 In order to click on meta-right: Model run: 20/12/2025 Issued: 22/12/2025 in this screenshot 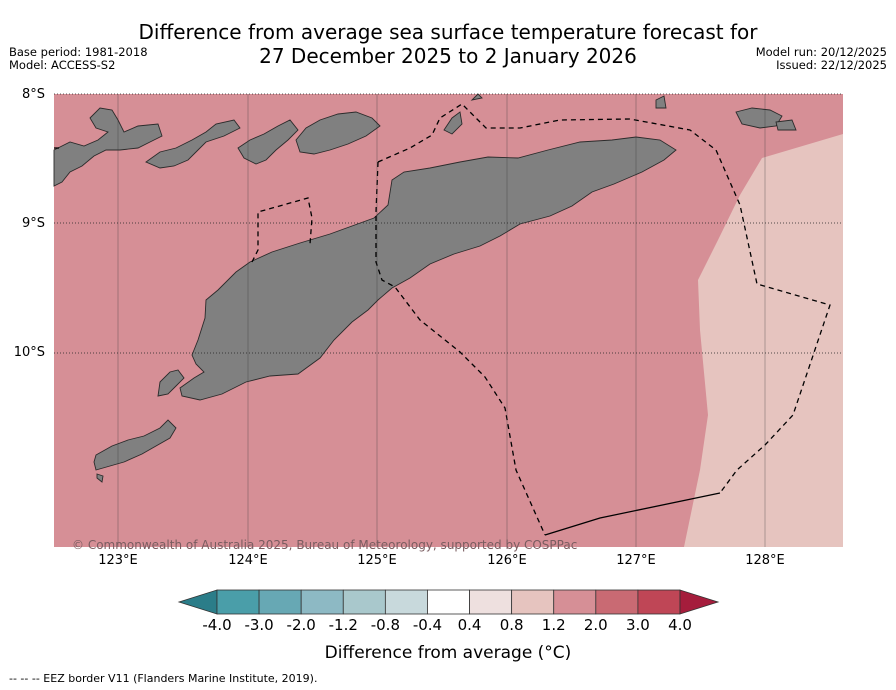, I will do `click(821, 59)`.